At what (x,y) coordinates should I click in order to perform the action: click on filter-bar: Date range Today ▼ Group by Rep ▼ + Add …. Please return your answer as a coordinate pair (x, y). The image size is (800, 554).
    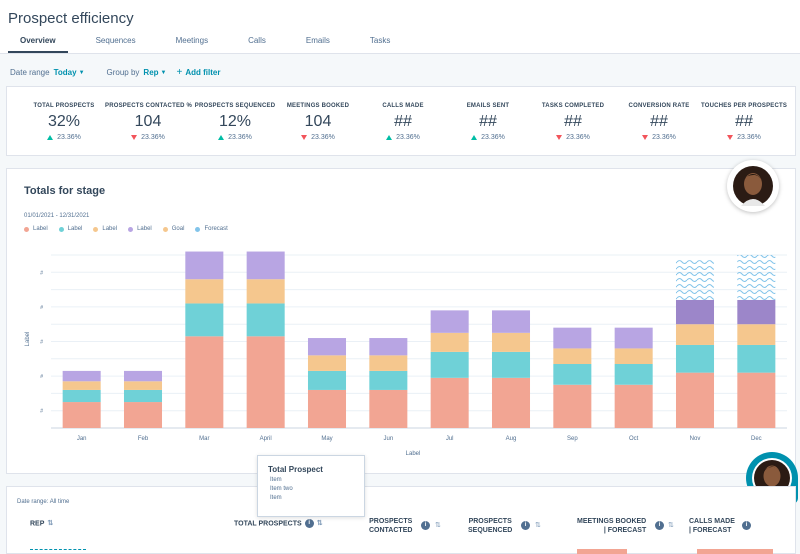
    Looking at the image, I should click on (115, 72).